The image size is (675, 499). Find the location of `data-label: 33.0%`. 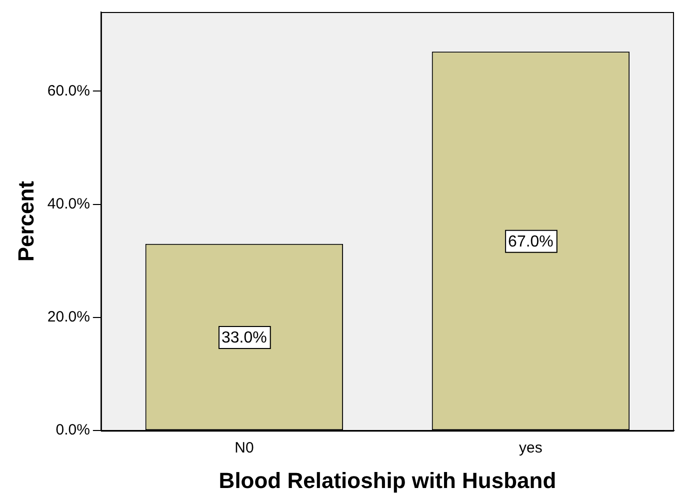

data-label: 33.0% is located at coordinates (244, 337).